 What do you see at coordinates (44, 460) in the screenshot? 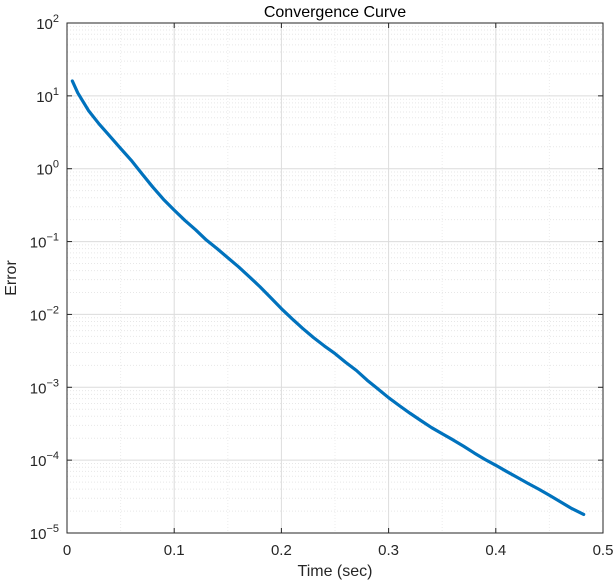
I see `y-tick-label: 10⁻⁴` at bounding box center [44, 460].